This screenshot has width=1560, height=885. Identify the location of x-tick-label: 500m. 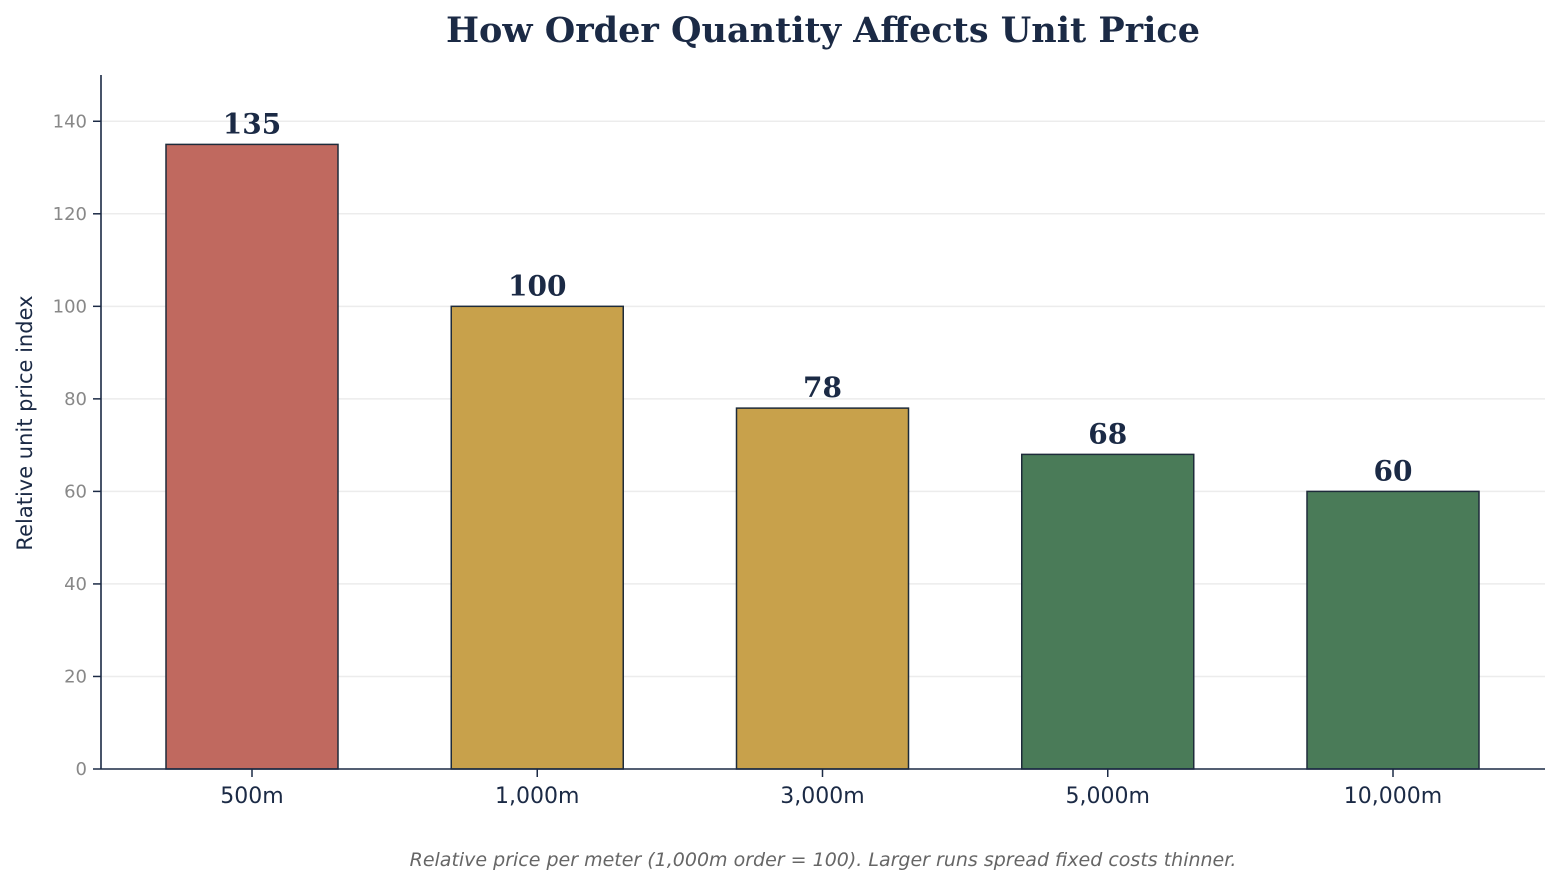
(251, 796).